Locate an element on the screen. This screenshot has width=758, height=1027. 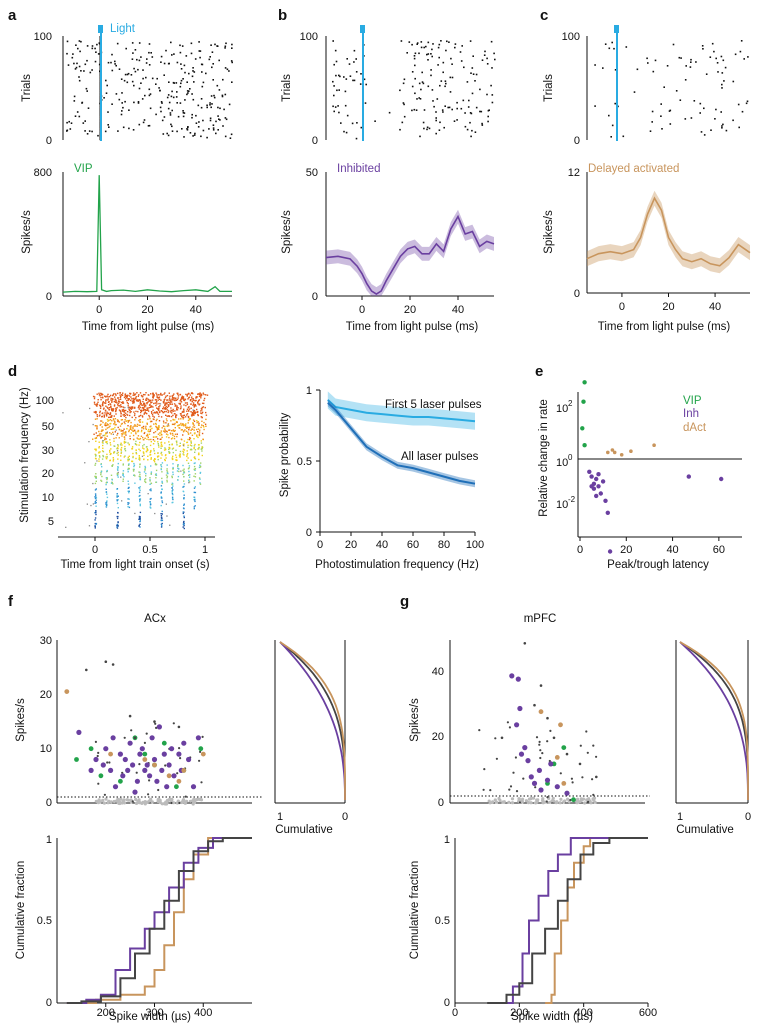
b-xlabel: Time from light pulse (ms) is located at coordinates (412, 327).